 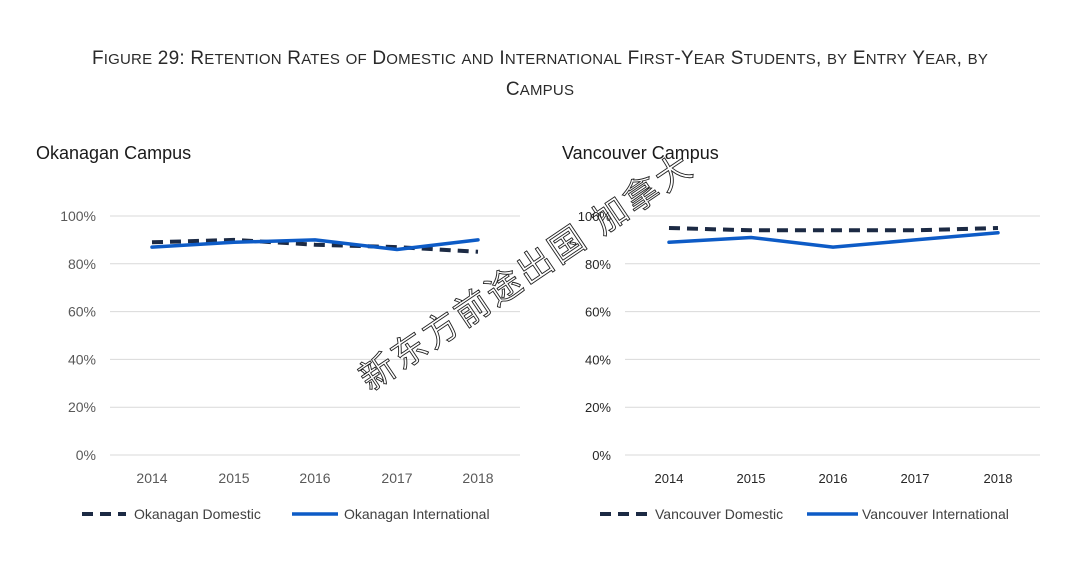 What do you see at coordinates (233, 478) in the screenshot?
I see `okanagan-x-tick-label: 2015` at bounding box center [233, 478].